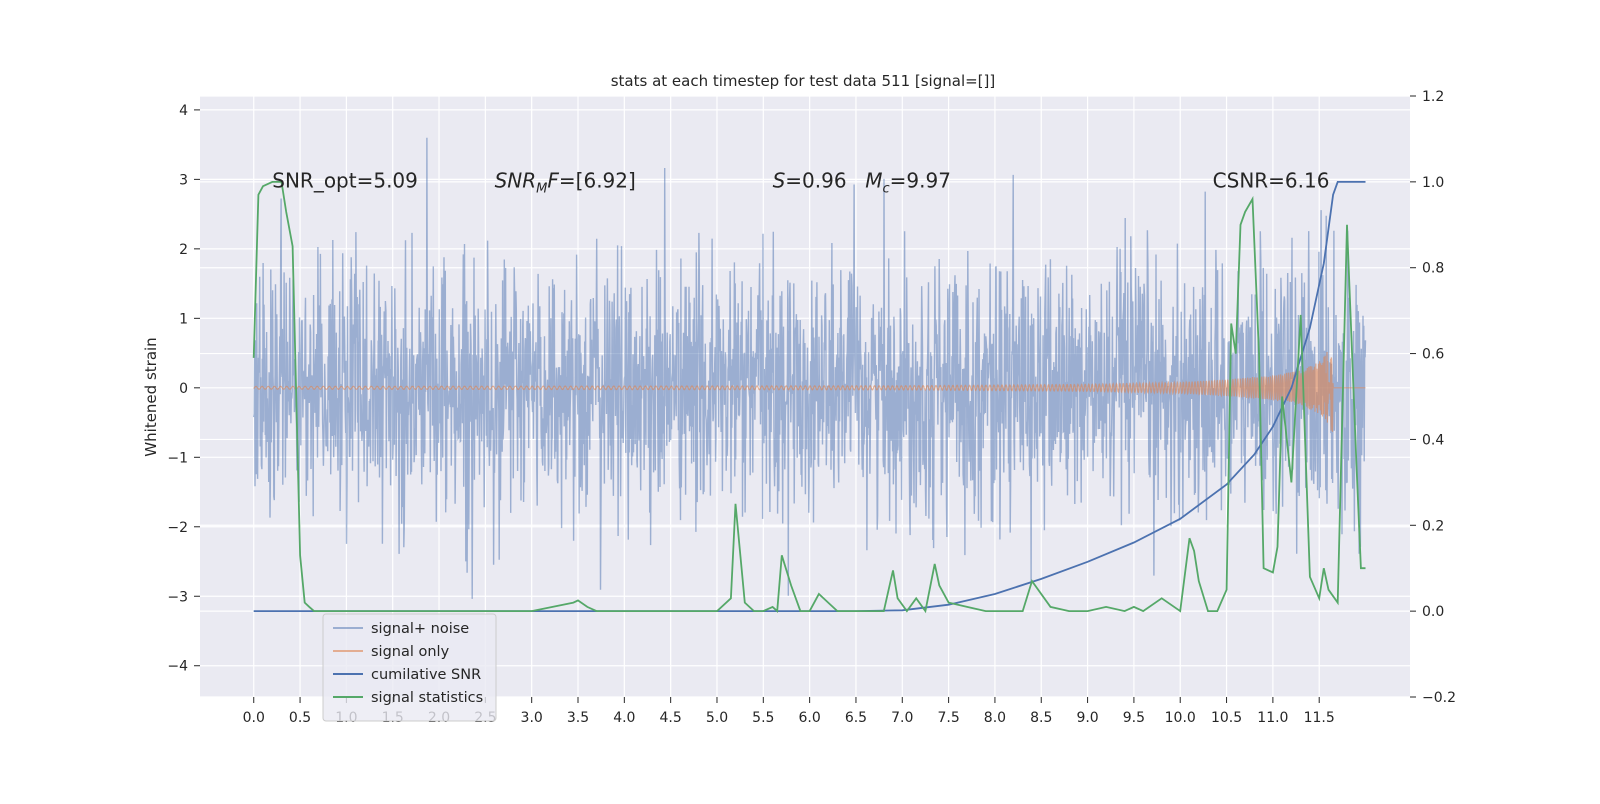 The width and height of the screenshot is (1600, 804). I want to click on x-tick-label: 0.0, so click(254, 718).